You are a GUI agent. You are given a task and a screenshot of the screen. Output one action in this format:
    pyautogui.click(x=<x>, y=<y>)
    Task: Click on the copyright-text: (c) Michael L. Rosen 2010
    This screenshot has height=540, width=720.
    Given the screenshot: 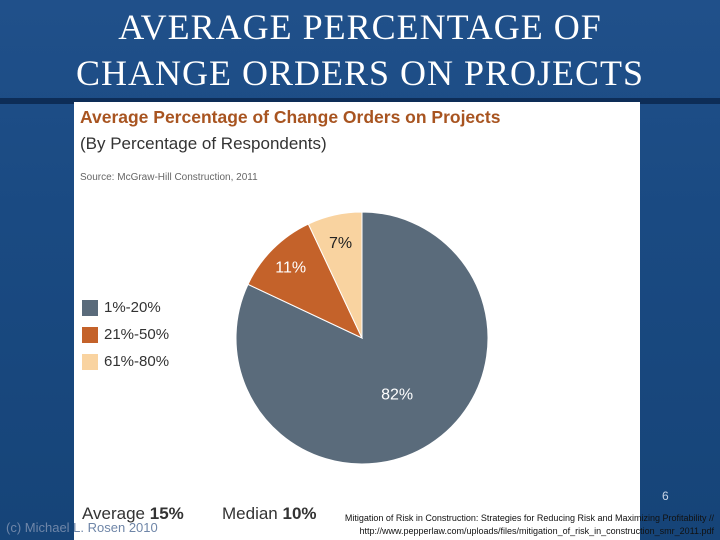 What is the action you would take?
    pyautogui.click(x=82, y=527)
    